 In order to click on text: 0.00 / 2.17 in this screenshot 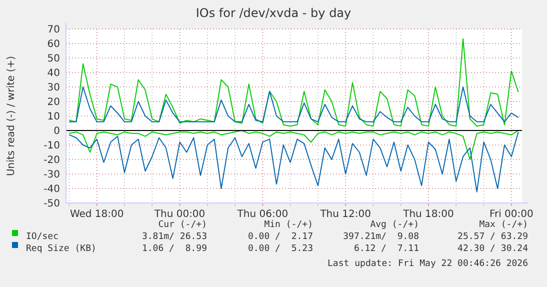, I will do `click(280, 237)`.